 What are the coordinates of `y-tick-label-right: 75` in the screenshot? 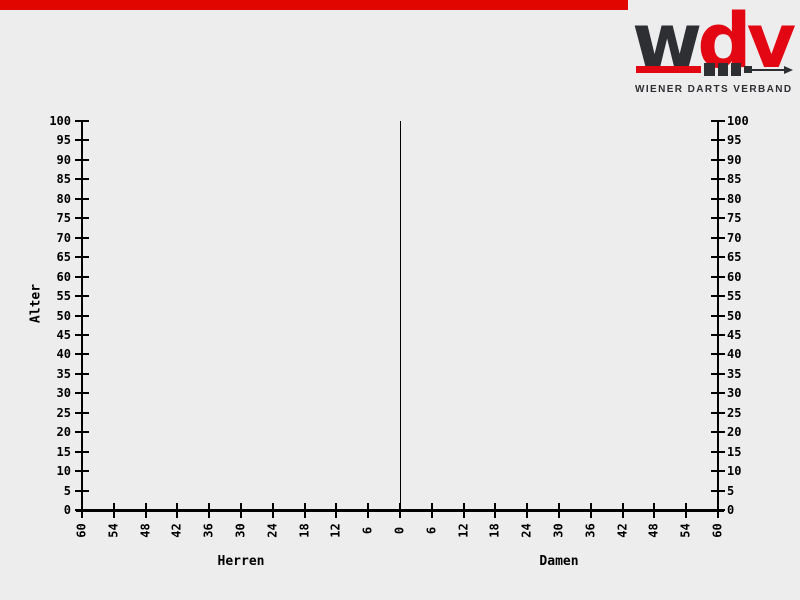 It's located at (734, 218).